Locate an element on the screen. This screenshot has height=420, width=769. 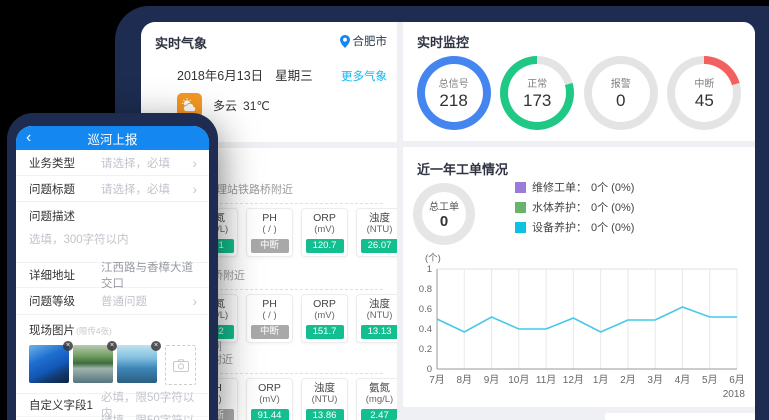
problem-level-row: 问题等级 普通问题 › is located at coordinates (112, 301).